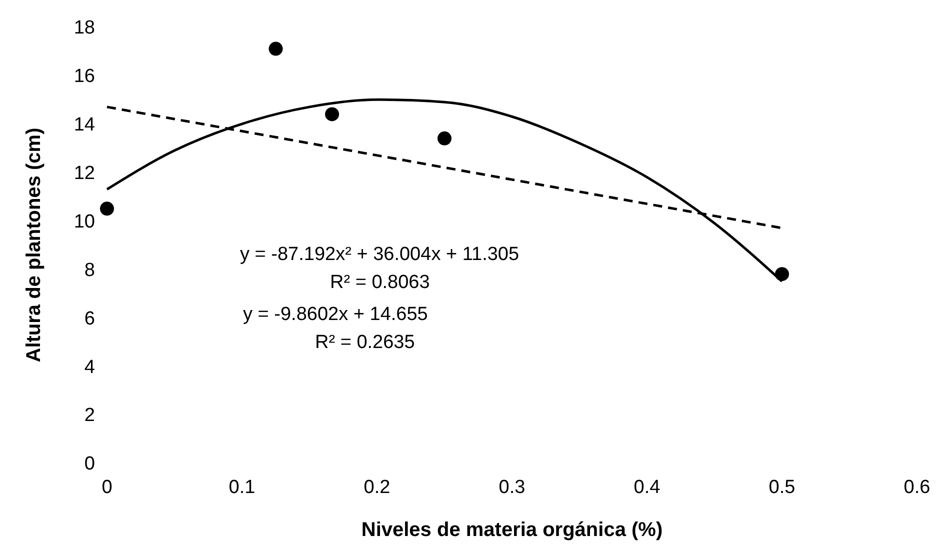  What do you see at coordinates (89, 319) in the screenshot?
I see `y-tick-label: 6` at bounding box center [89, 319].